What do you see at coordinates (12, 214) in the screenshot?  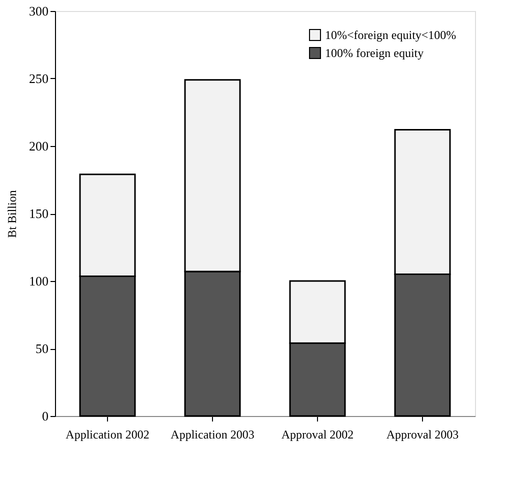 I see `y-axis-title: Bt Billion` at bounding box center [12, 214].